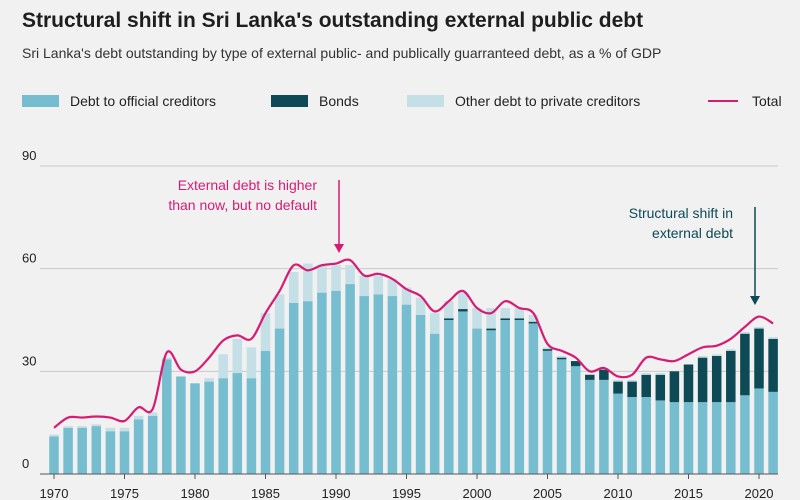 Image resolution: width=800 pixels, height=500 pixels. I want to click on legend-item-bonds: Bonds, so click(315, 101).